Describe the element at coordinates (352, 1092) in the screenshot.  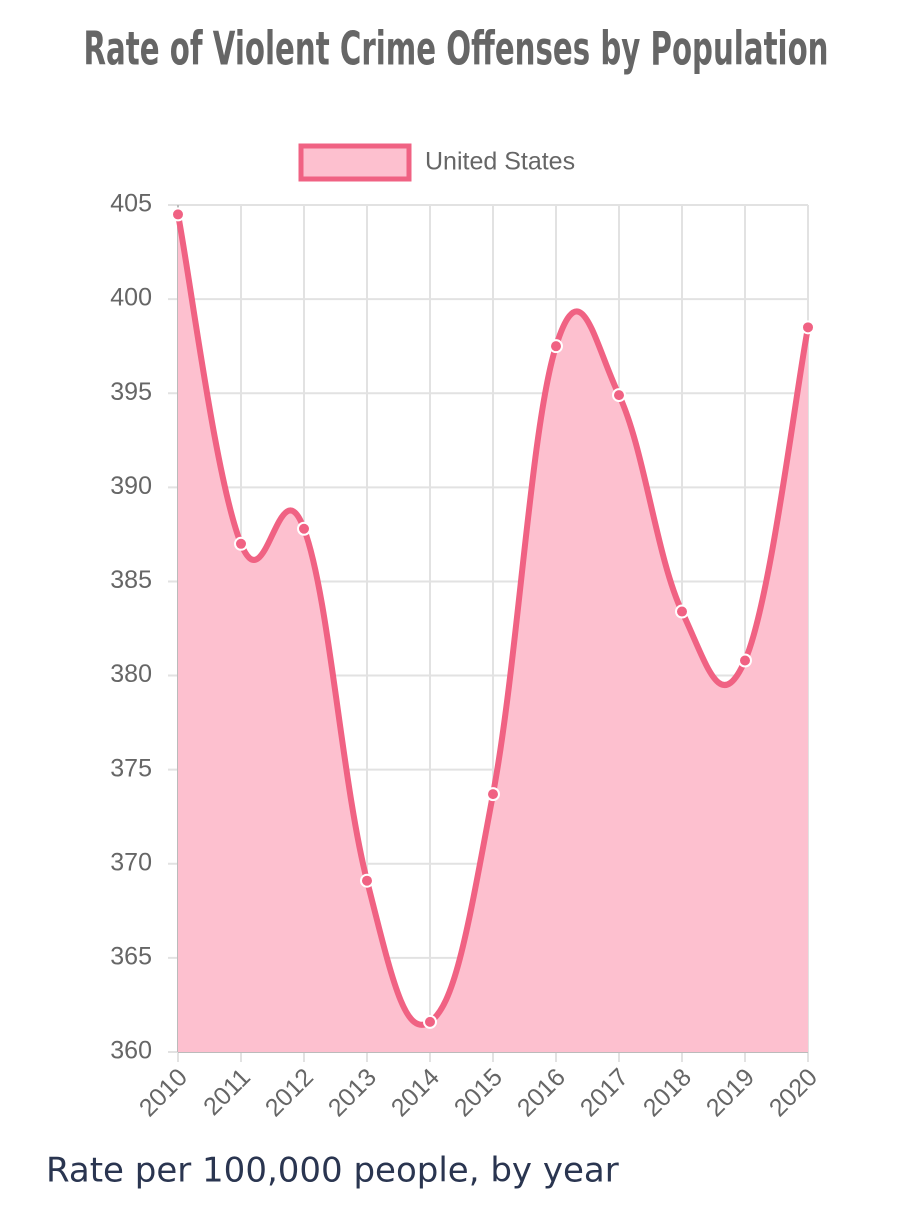
I see `x-tick-label: 2013` at that location.